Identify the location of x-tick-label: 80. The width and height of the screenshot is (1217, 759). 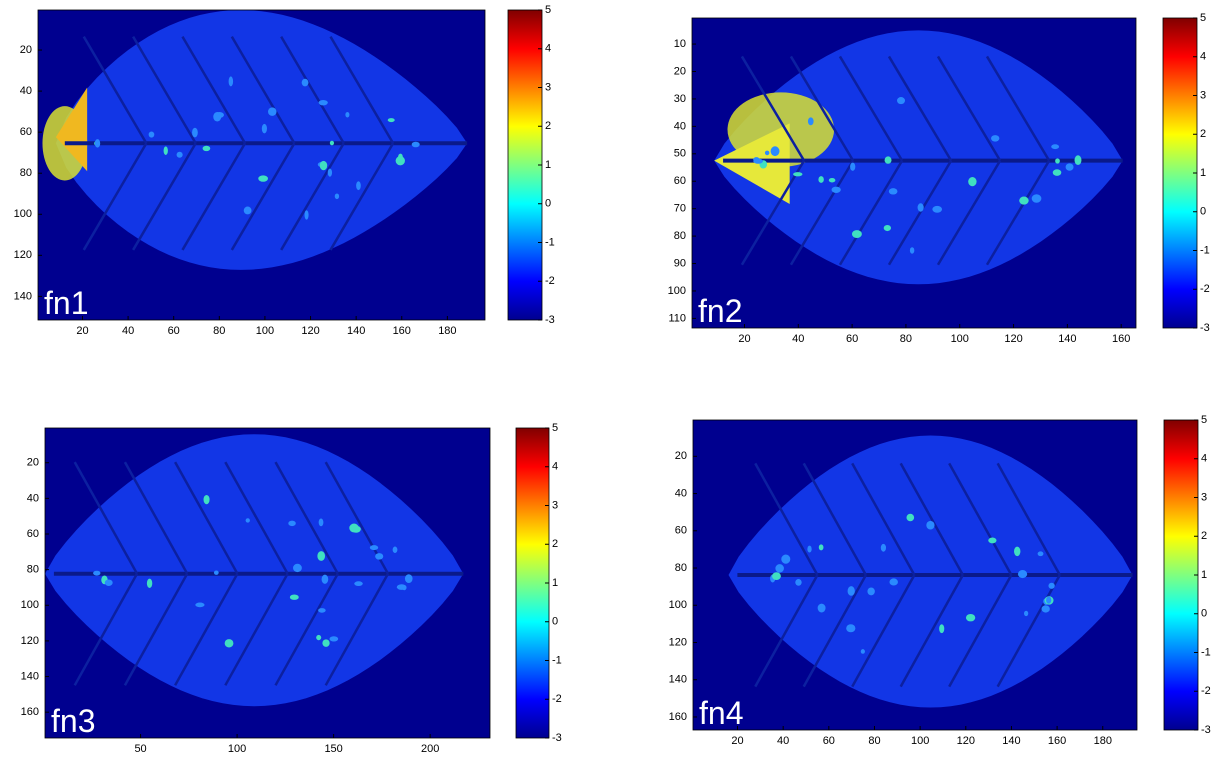
(219, 331).